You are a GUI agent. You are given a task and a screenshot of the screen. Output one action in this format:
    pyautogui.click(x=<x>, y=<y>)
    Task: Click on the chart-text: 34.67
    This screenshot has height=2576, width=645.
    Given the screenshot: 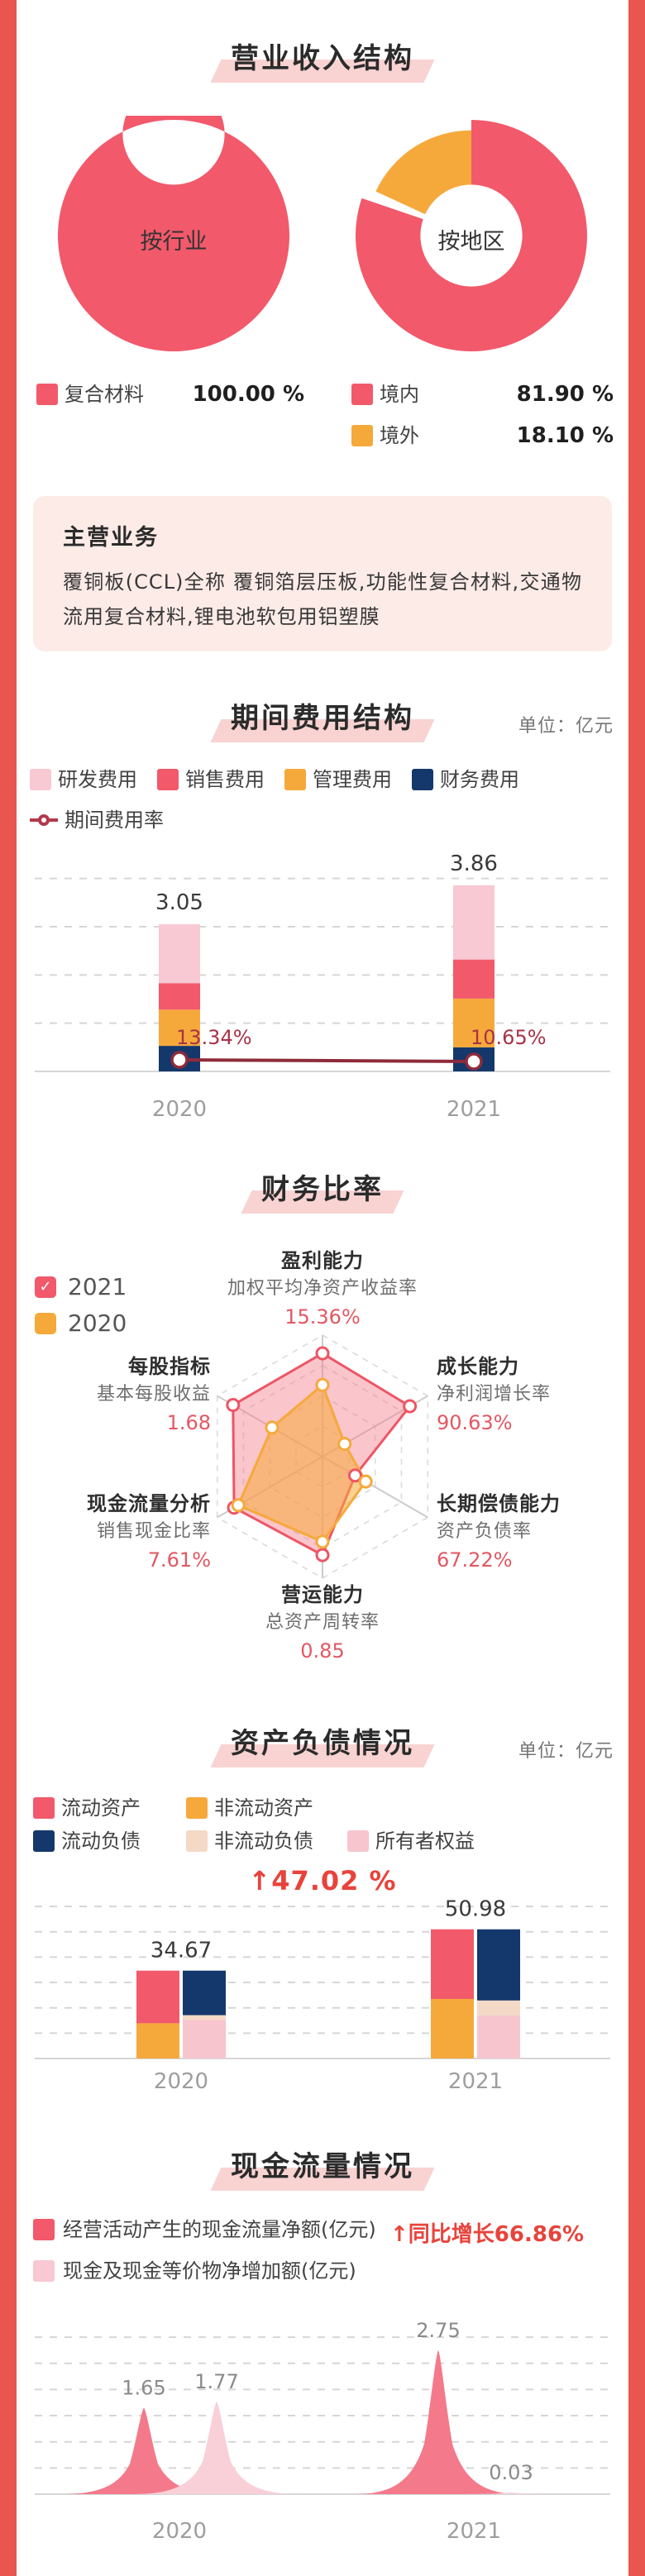 What is the action you would take?
    pyautogui.click(x=181, y=1951)
    